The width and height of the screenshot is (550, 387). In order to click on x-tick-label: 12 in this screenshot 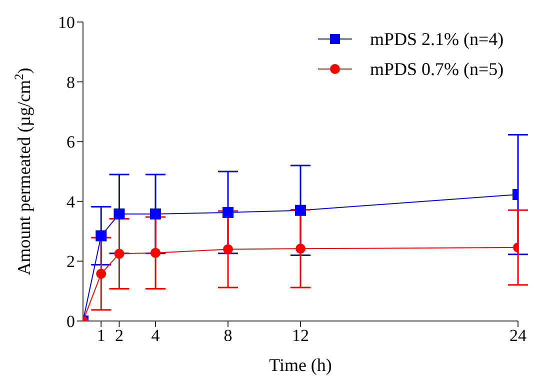, I will do `click(300, 336)`.